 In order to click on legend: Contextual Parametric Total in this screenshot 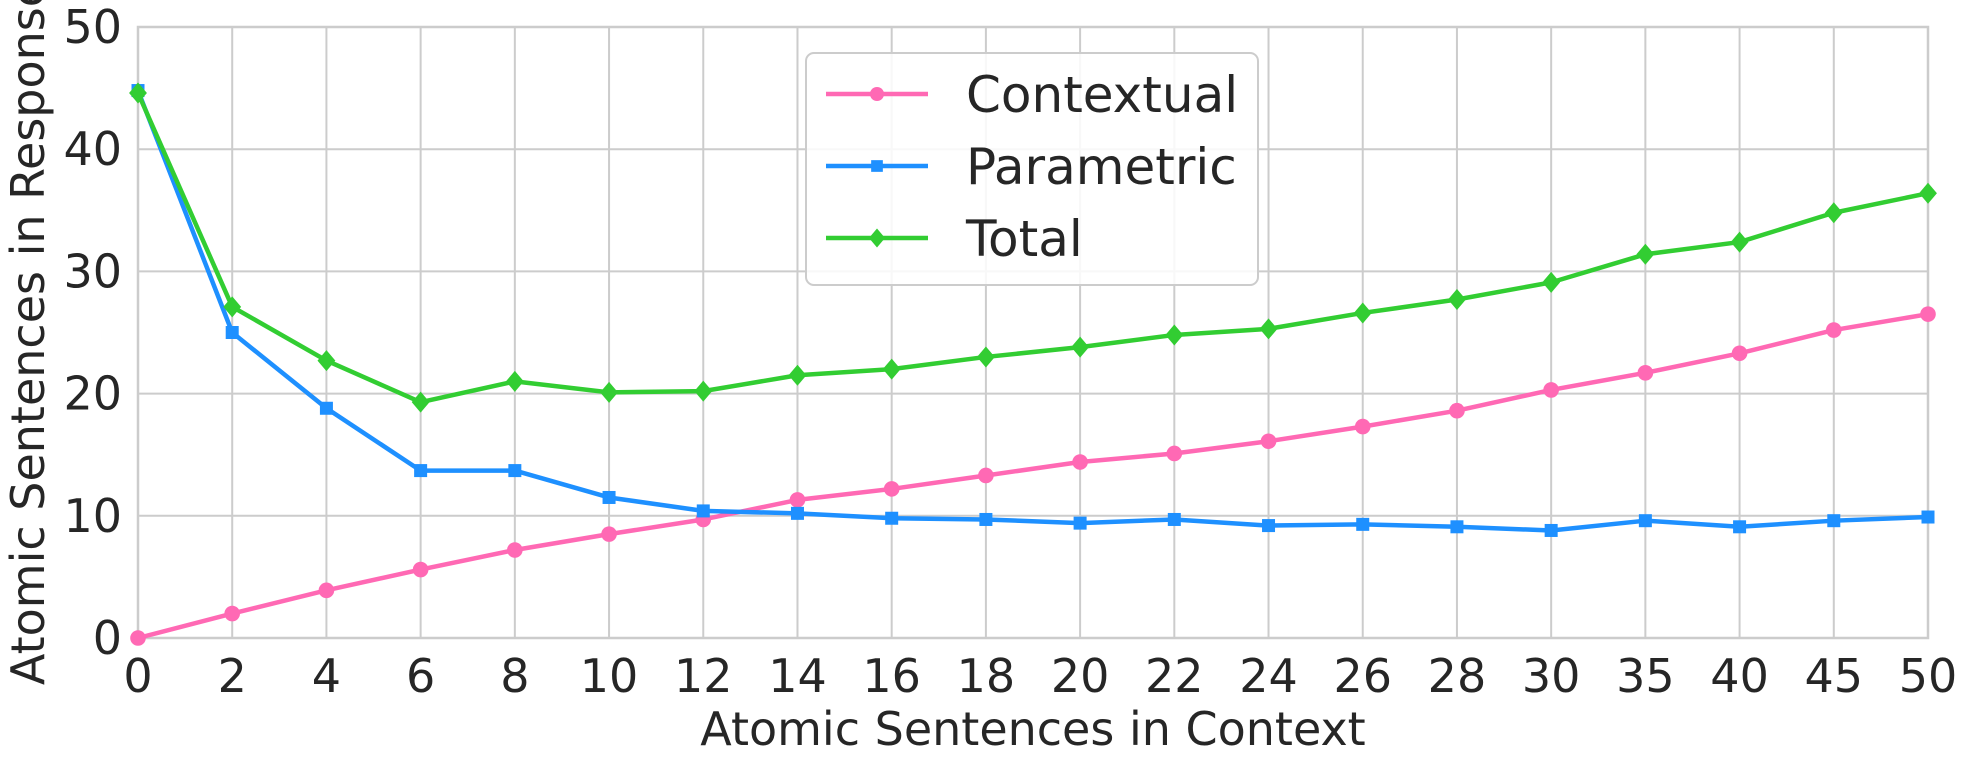, I will do `click(1032, 169)`.